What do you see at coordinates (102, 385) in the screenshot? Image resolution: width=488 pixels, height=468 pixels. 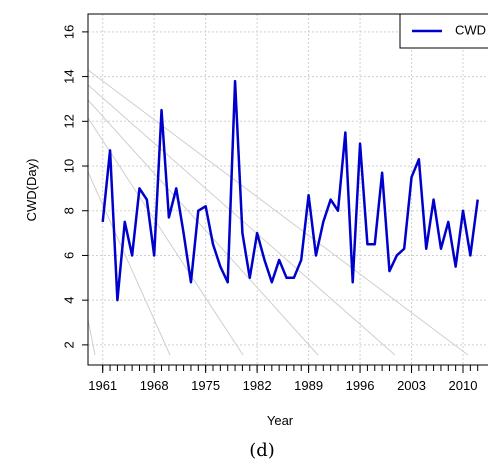 I see `x-tick-label: 1961` at bounding box center [102, 385].